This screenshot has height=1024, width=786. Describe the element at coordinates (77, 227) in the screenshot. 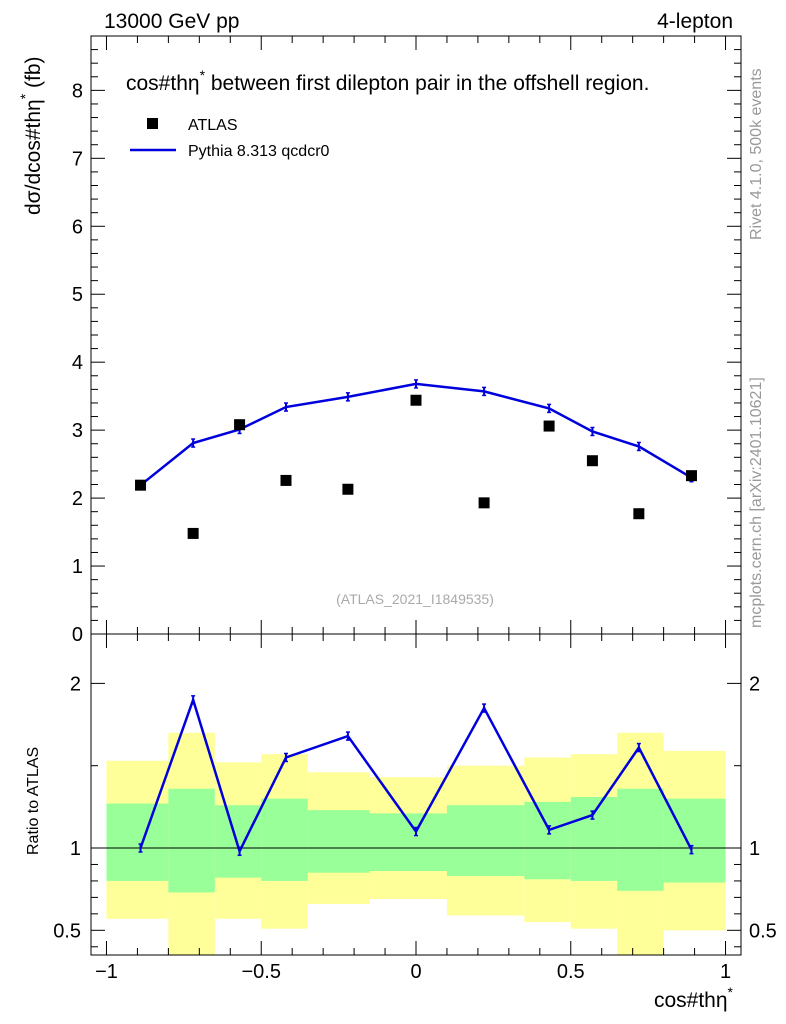

I see `main-y-tick-label: 6` at that location.